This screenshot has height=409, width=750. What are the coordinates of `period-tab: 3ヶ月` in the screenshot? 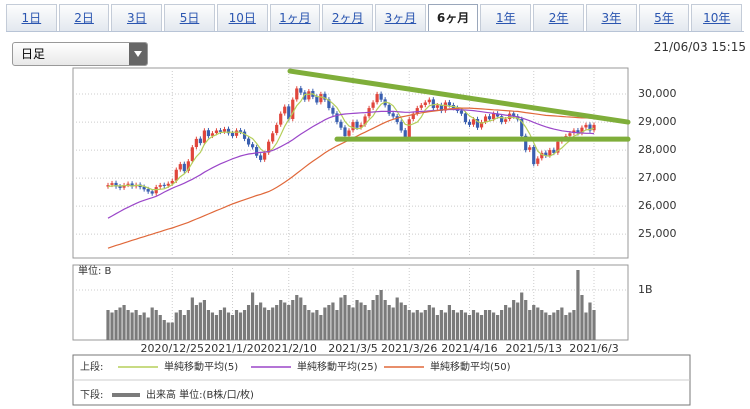 It's located at (400, 17).